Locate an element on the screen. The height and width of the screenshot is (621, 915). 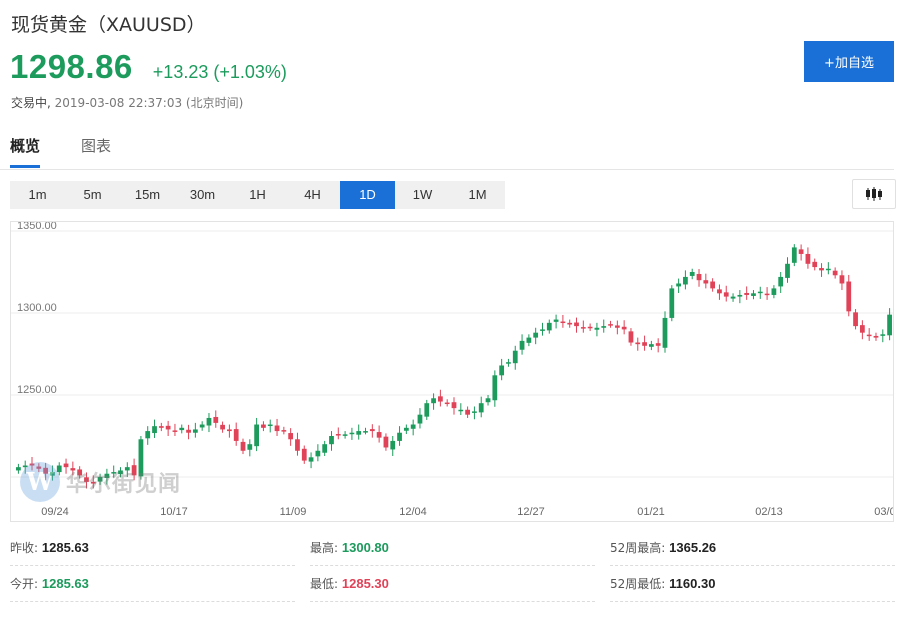
period-5m: 5m is located at coordinates (92, 194).